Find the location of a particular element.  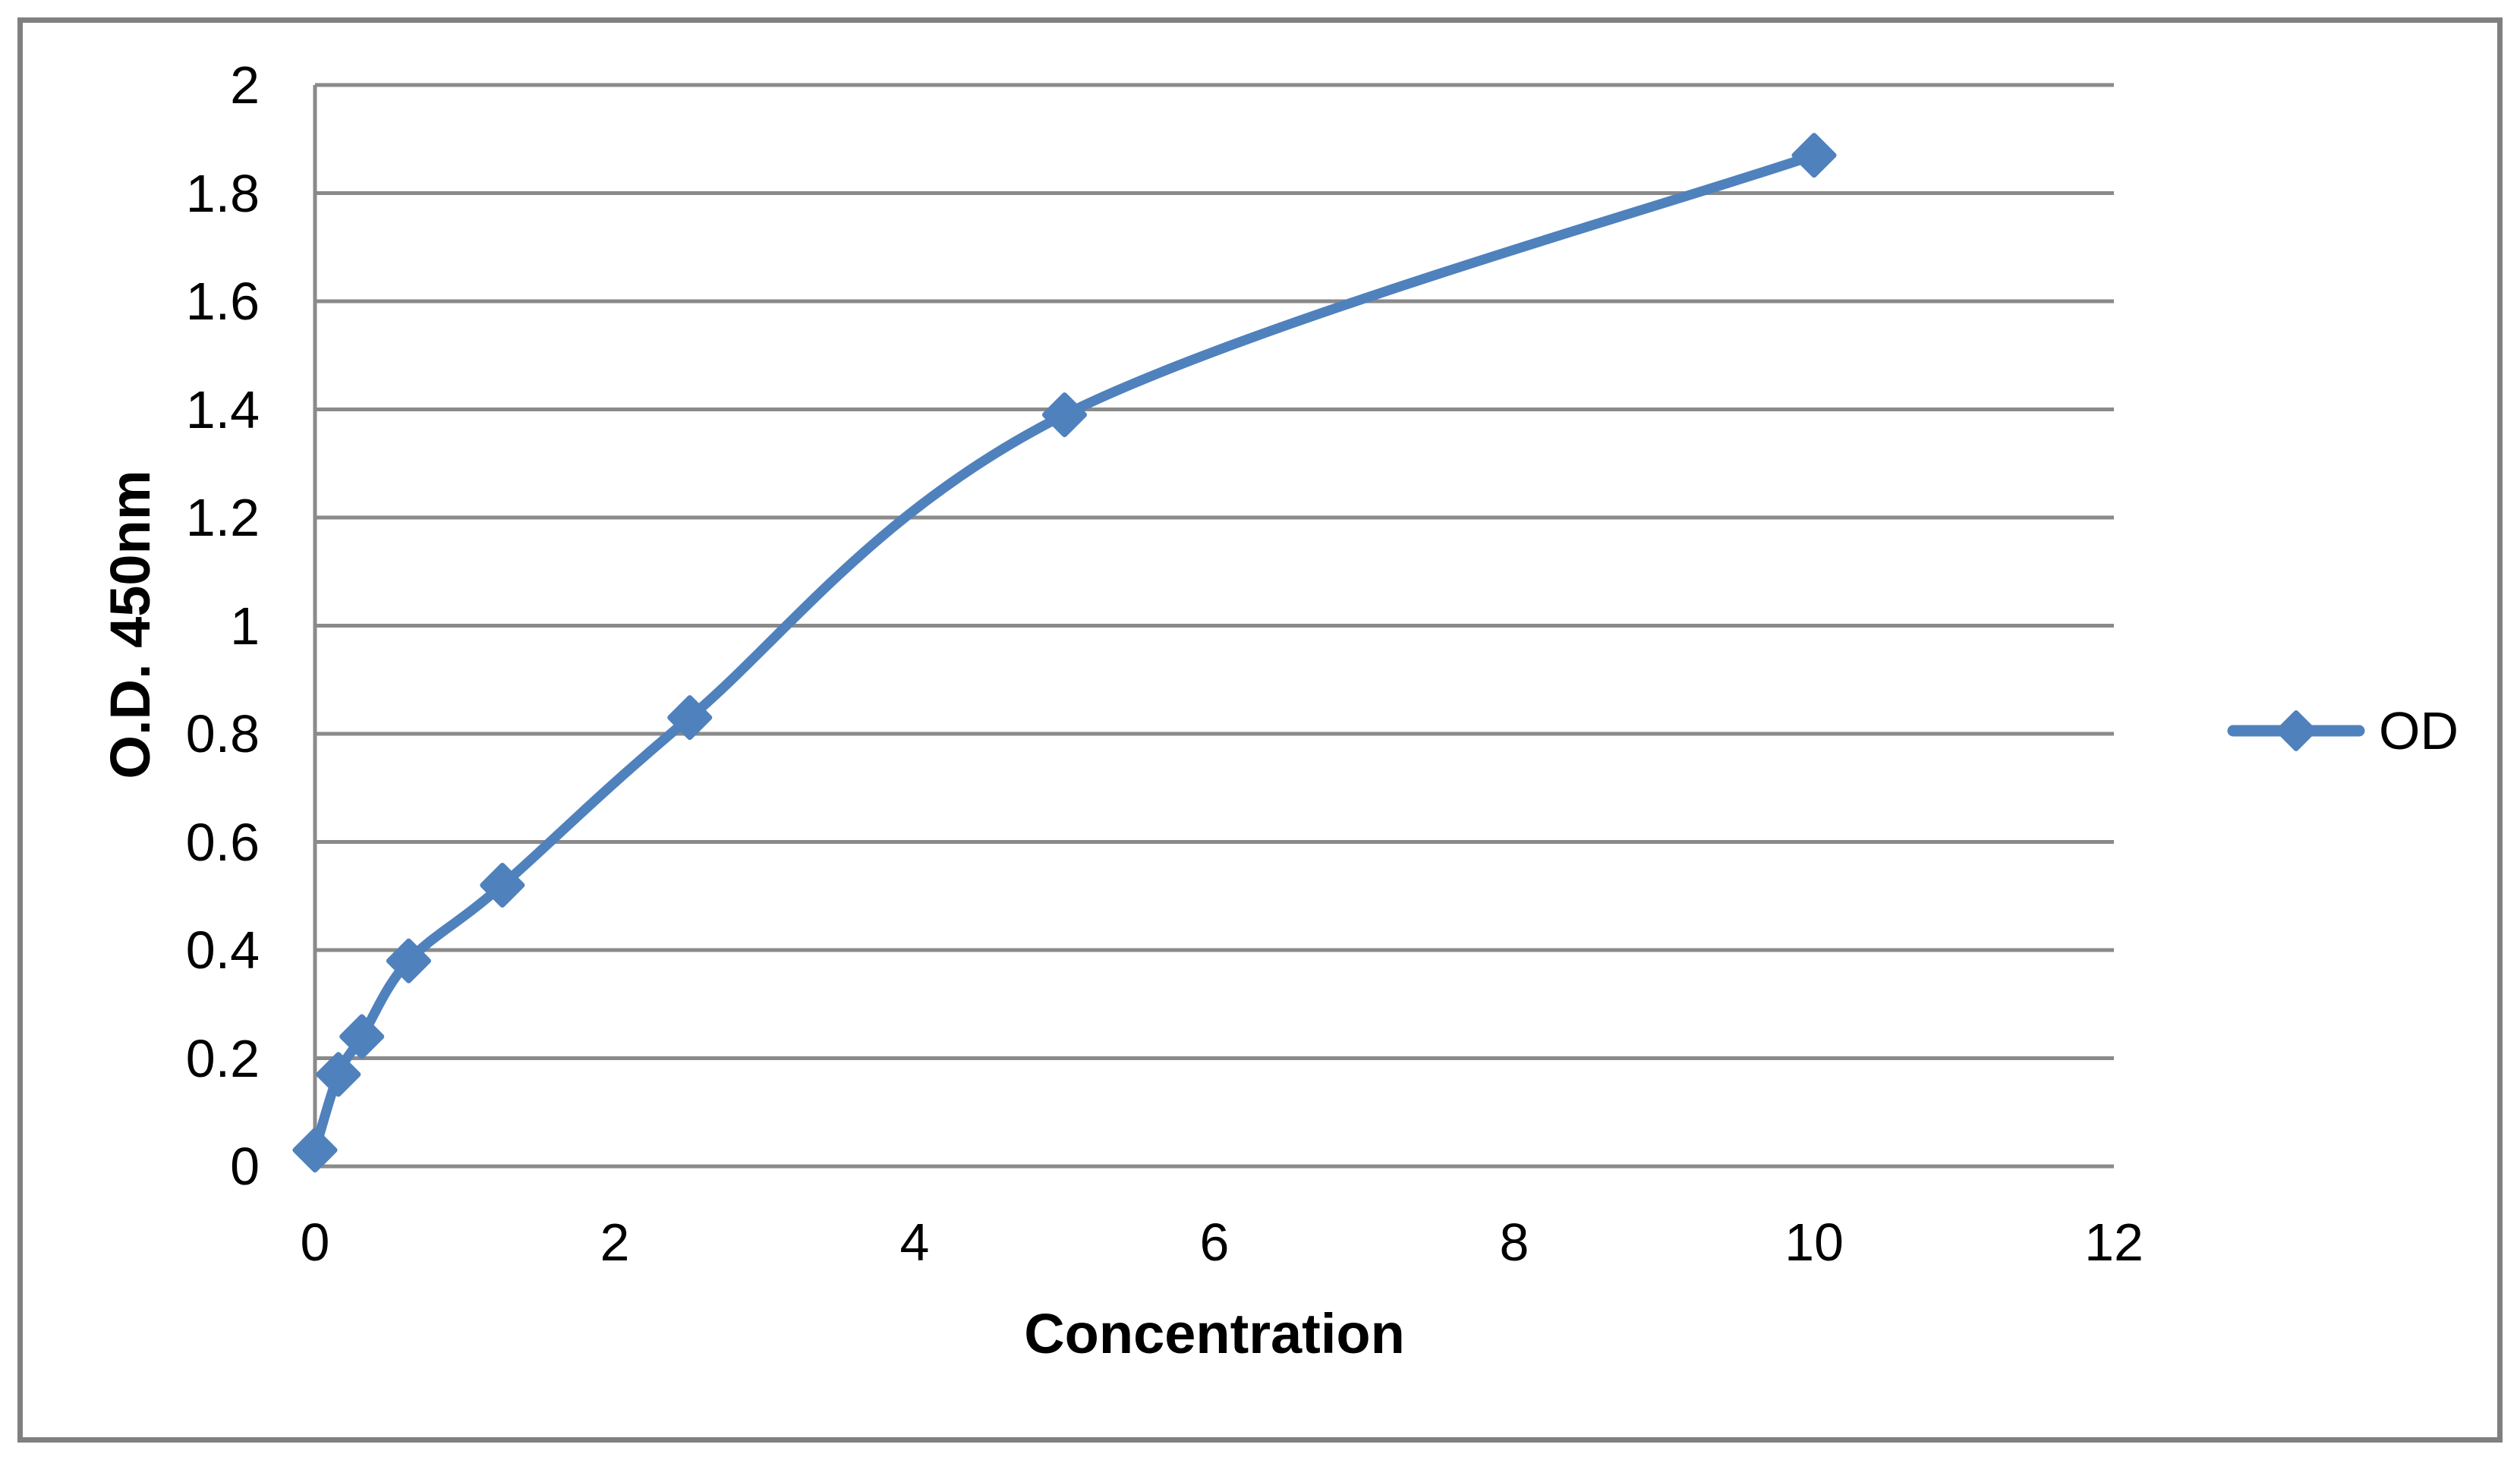

y-tick-label: 1.2 is located at coordinates (222, 517).